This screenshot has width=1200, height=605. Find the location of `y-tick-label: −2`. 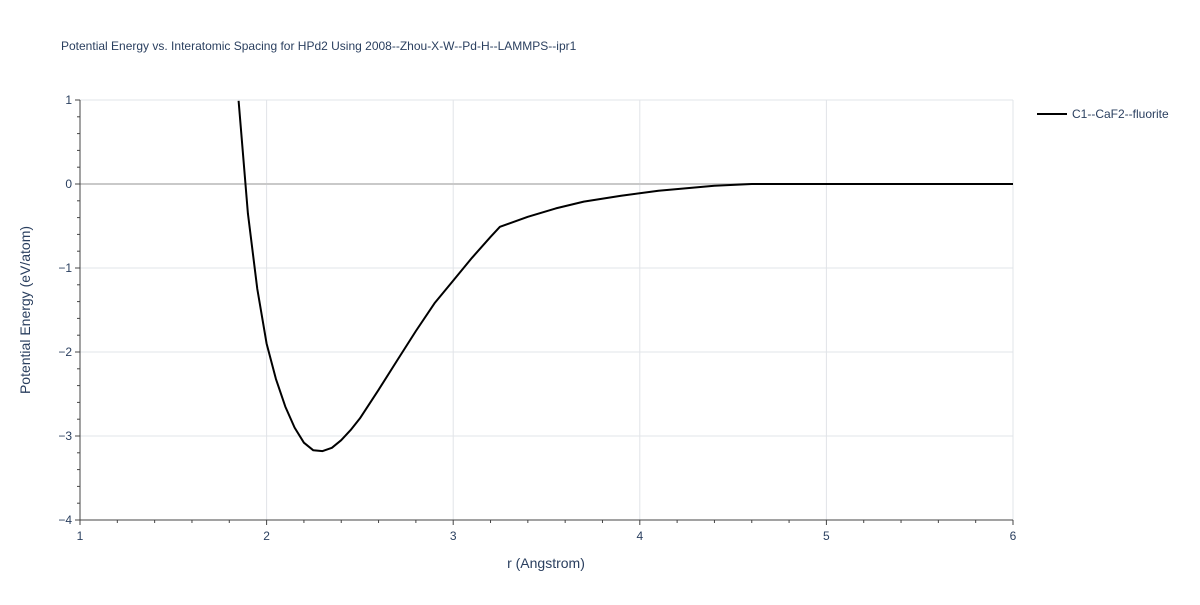

y-tick-label: −2 is located at coordinates (65, 352).